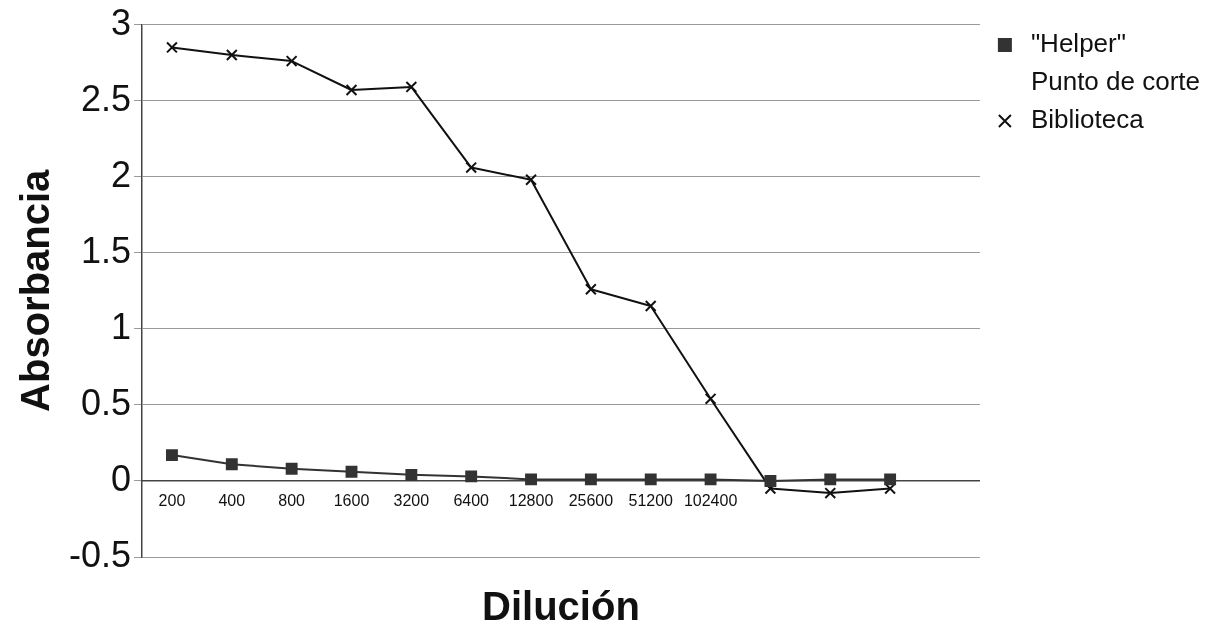 The image size is (1220, 637). I want to click on y-tick-label: 1, so click(121, 326).